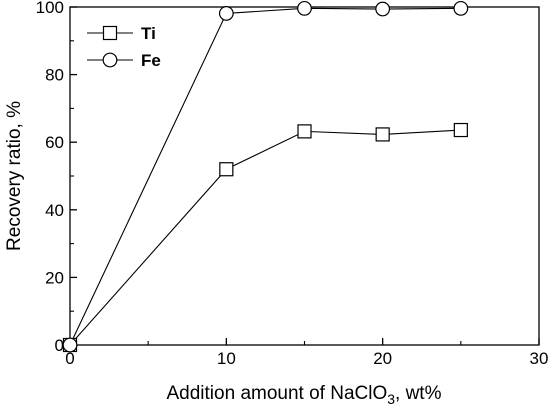  I want to click on legend-marker-fe, so click(110, 60).